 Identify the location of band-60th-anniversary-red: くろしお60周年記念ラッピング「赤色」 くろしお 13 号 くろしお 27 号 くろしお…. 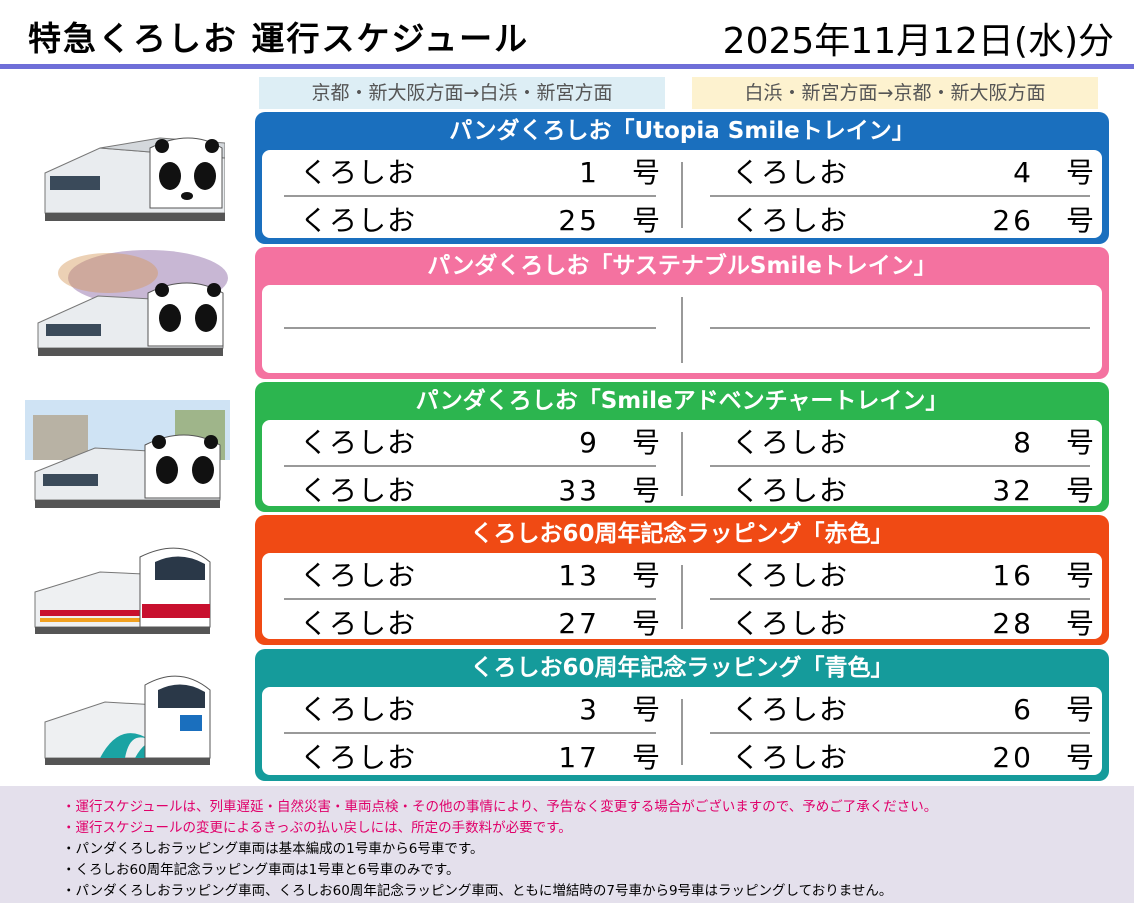
(682, 580).